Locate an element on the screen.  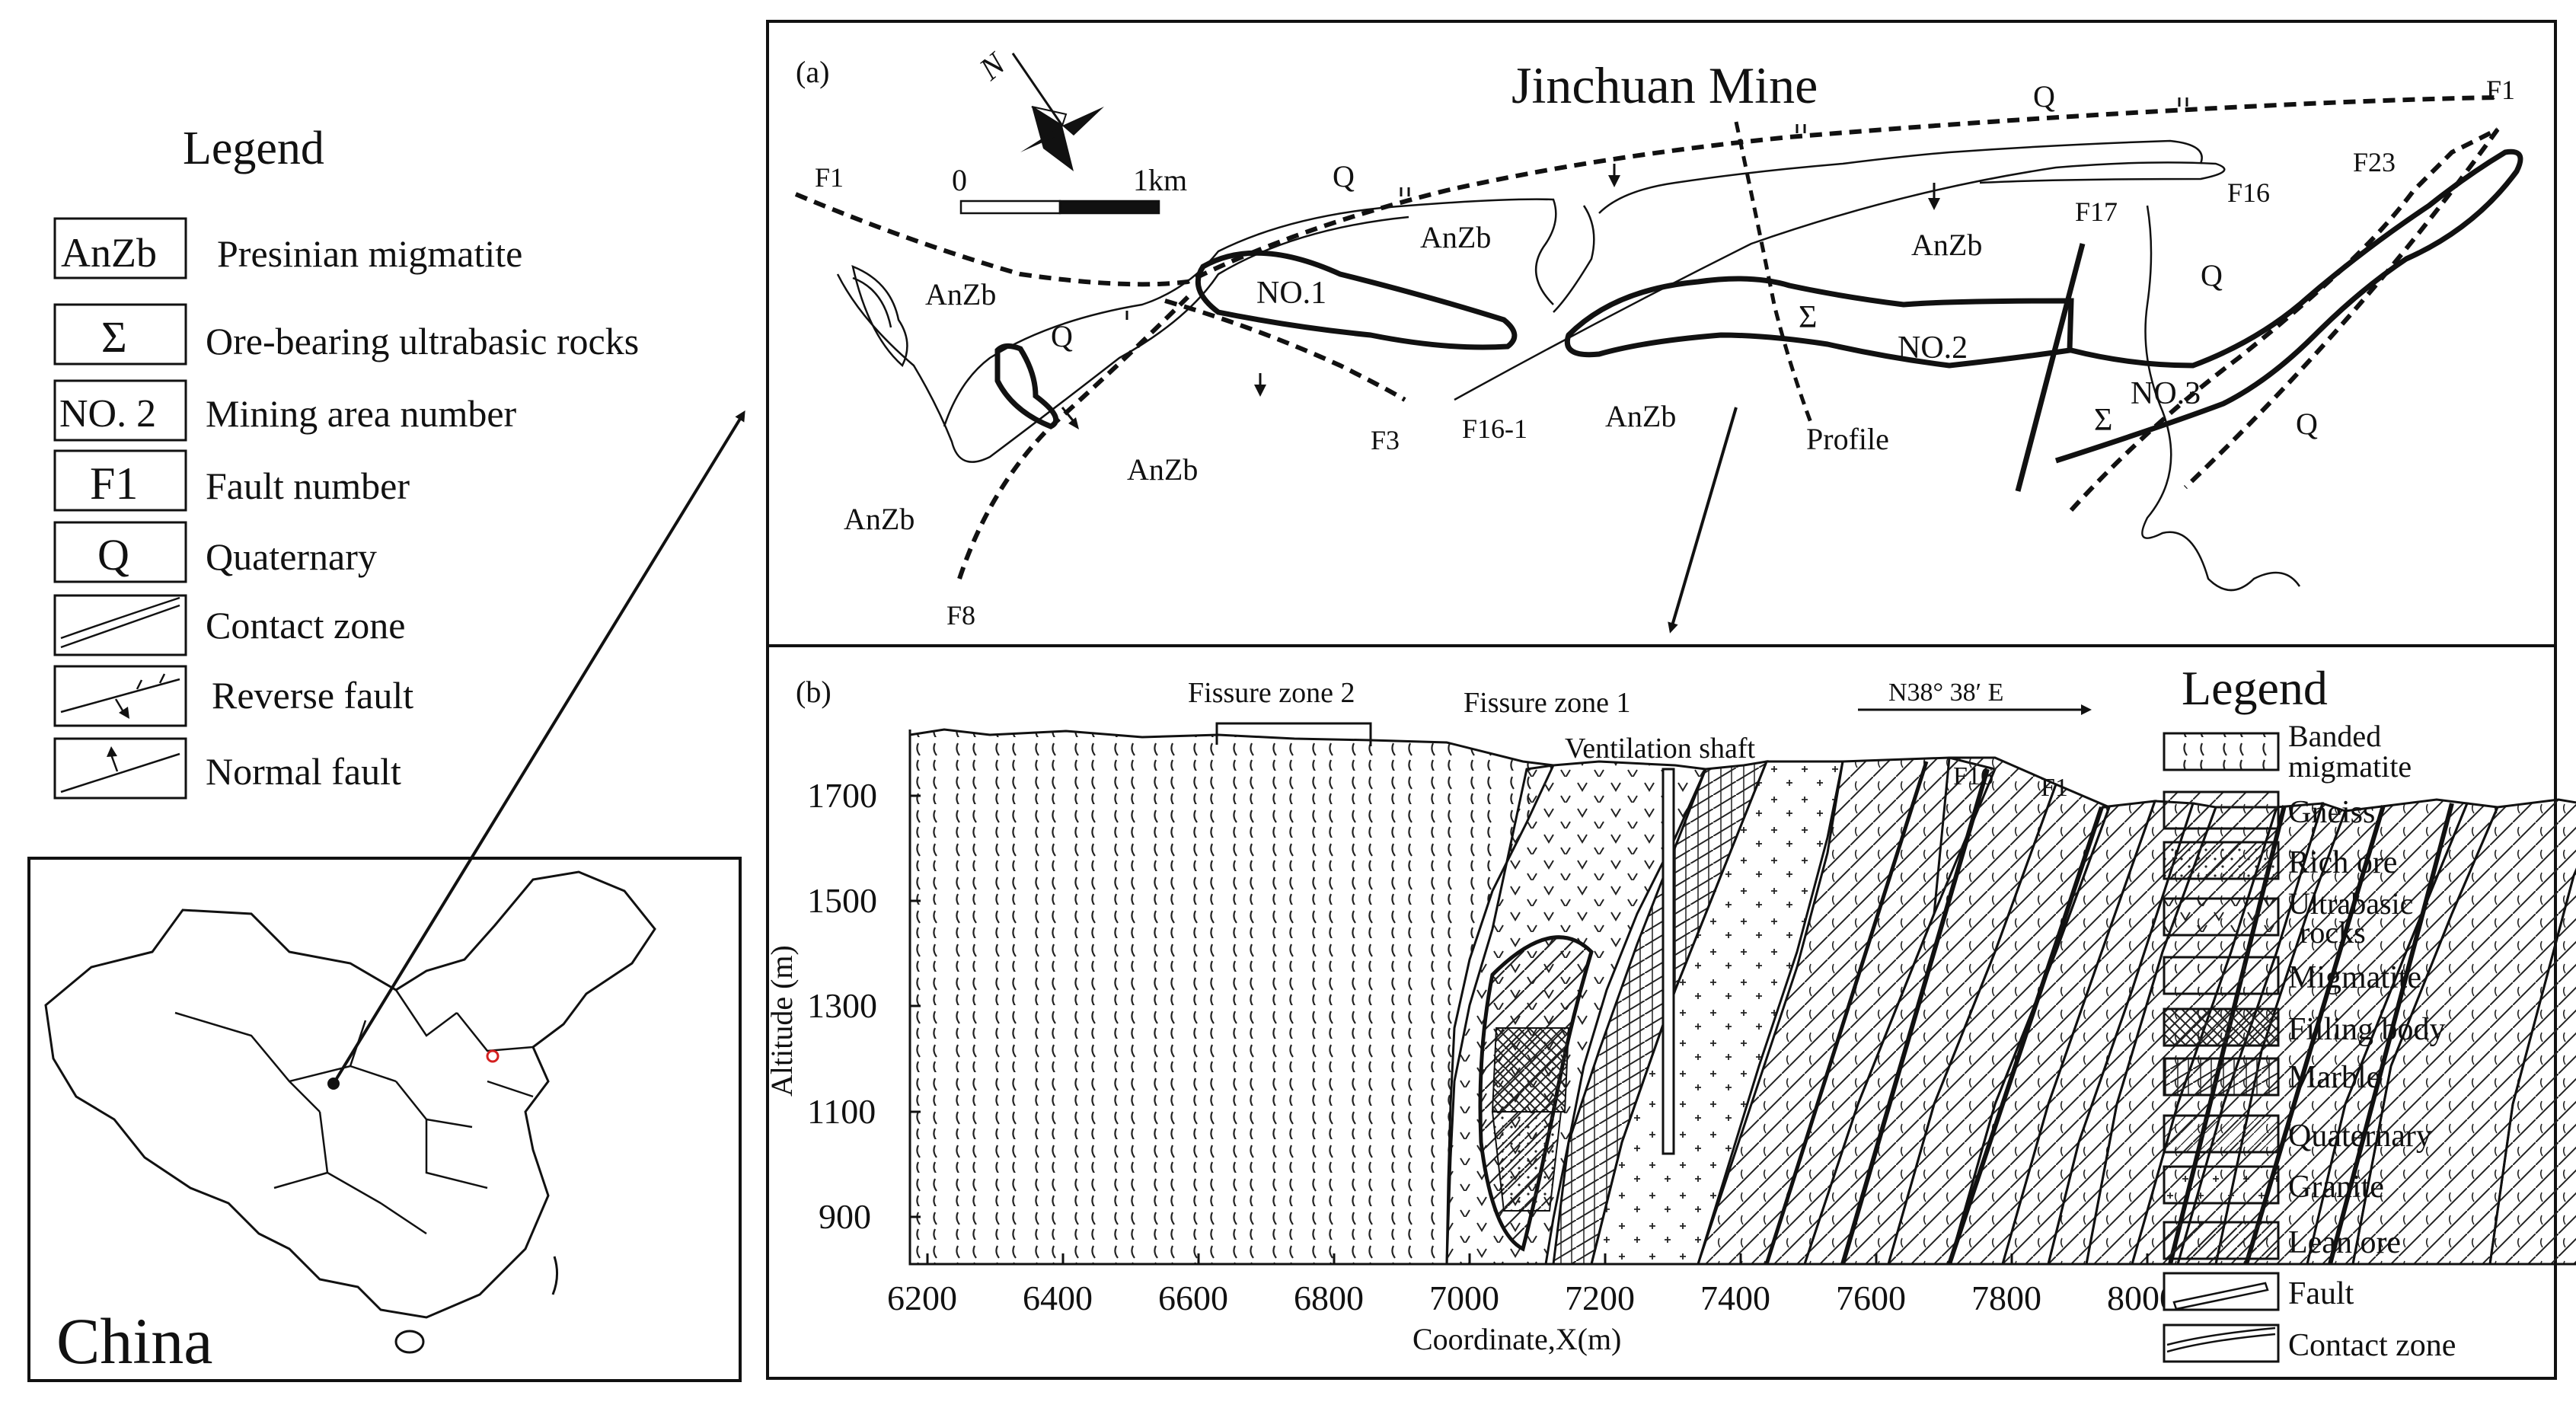
legend-label-fault-number: Fault number is located at coordinates (308, 486).